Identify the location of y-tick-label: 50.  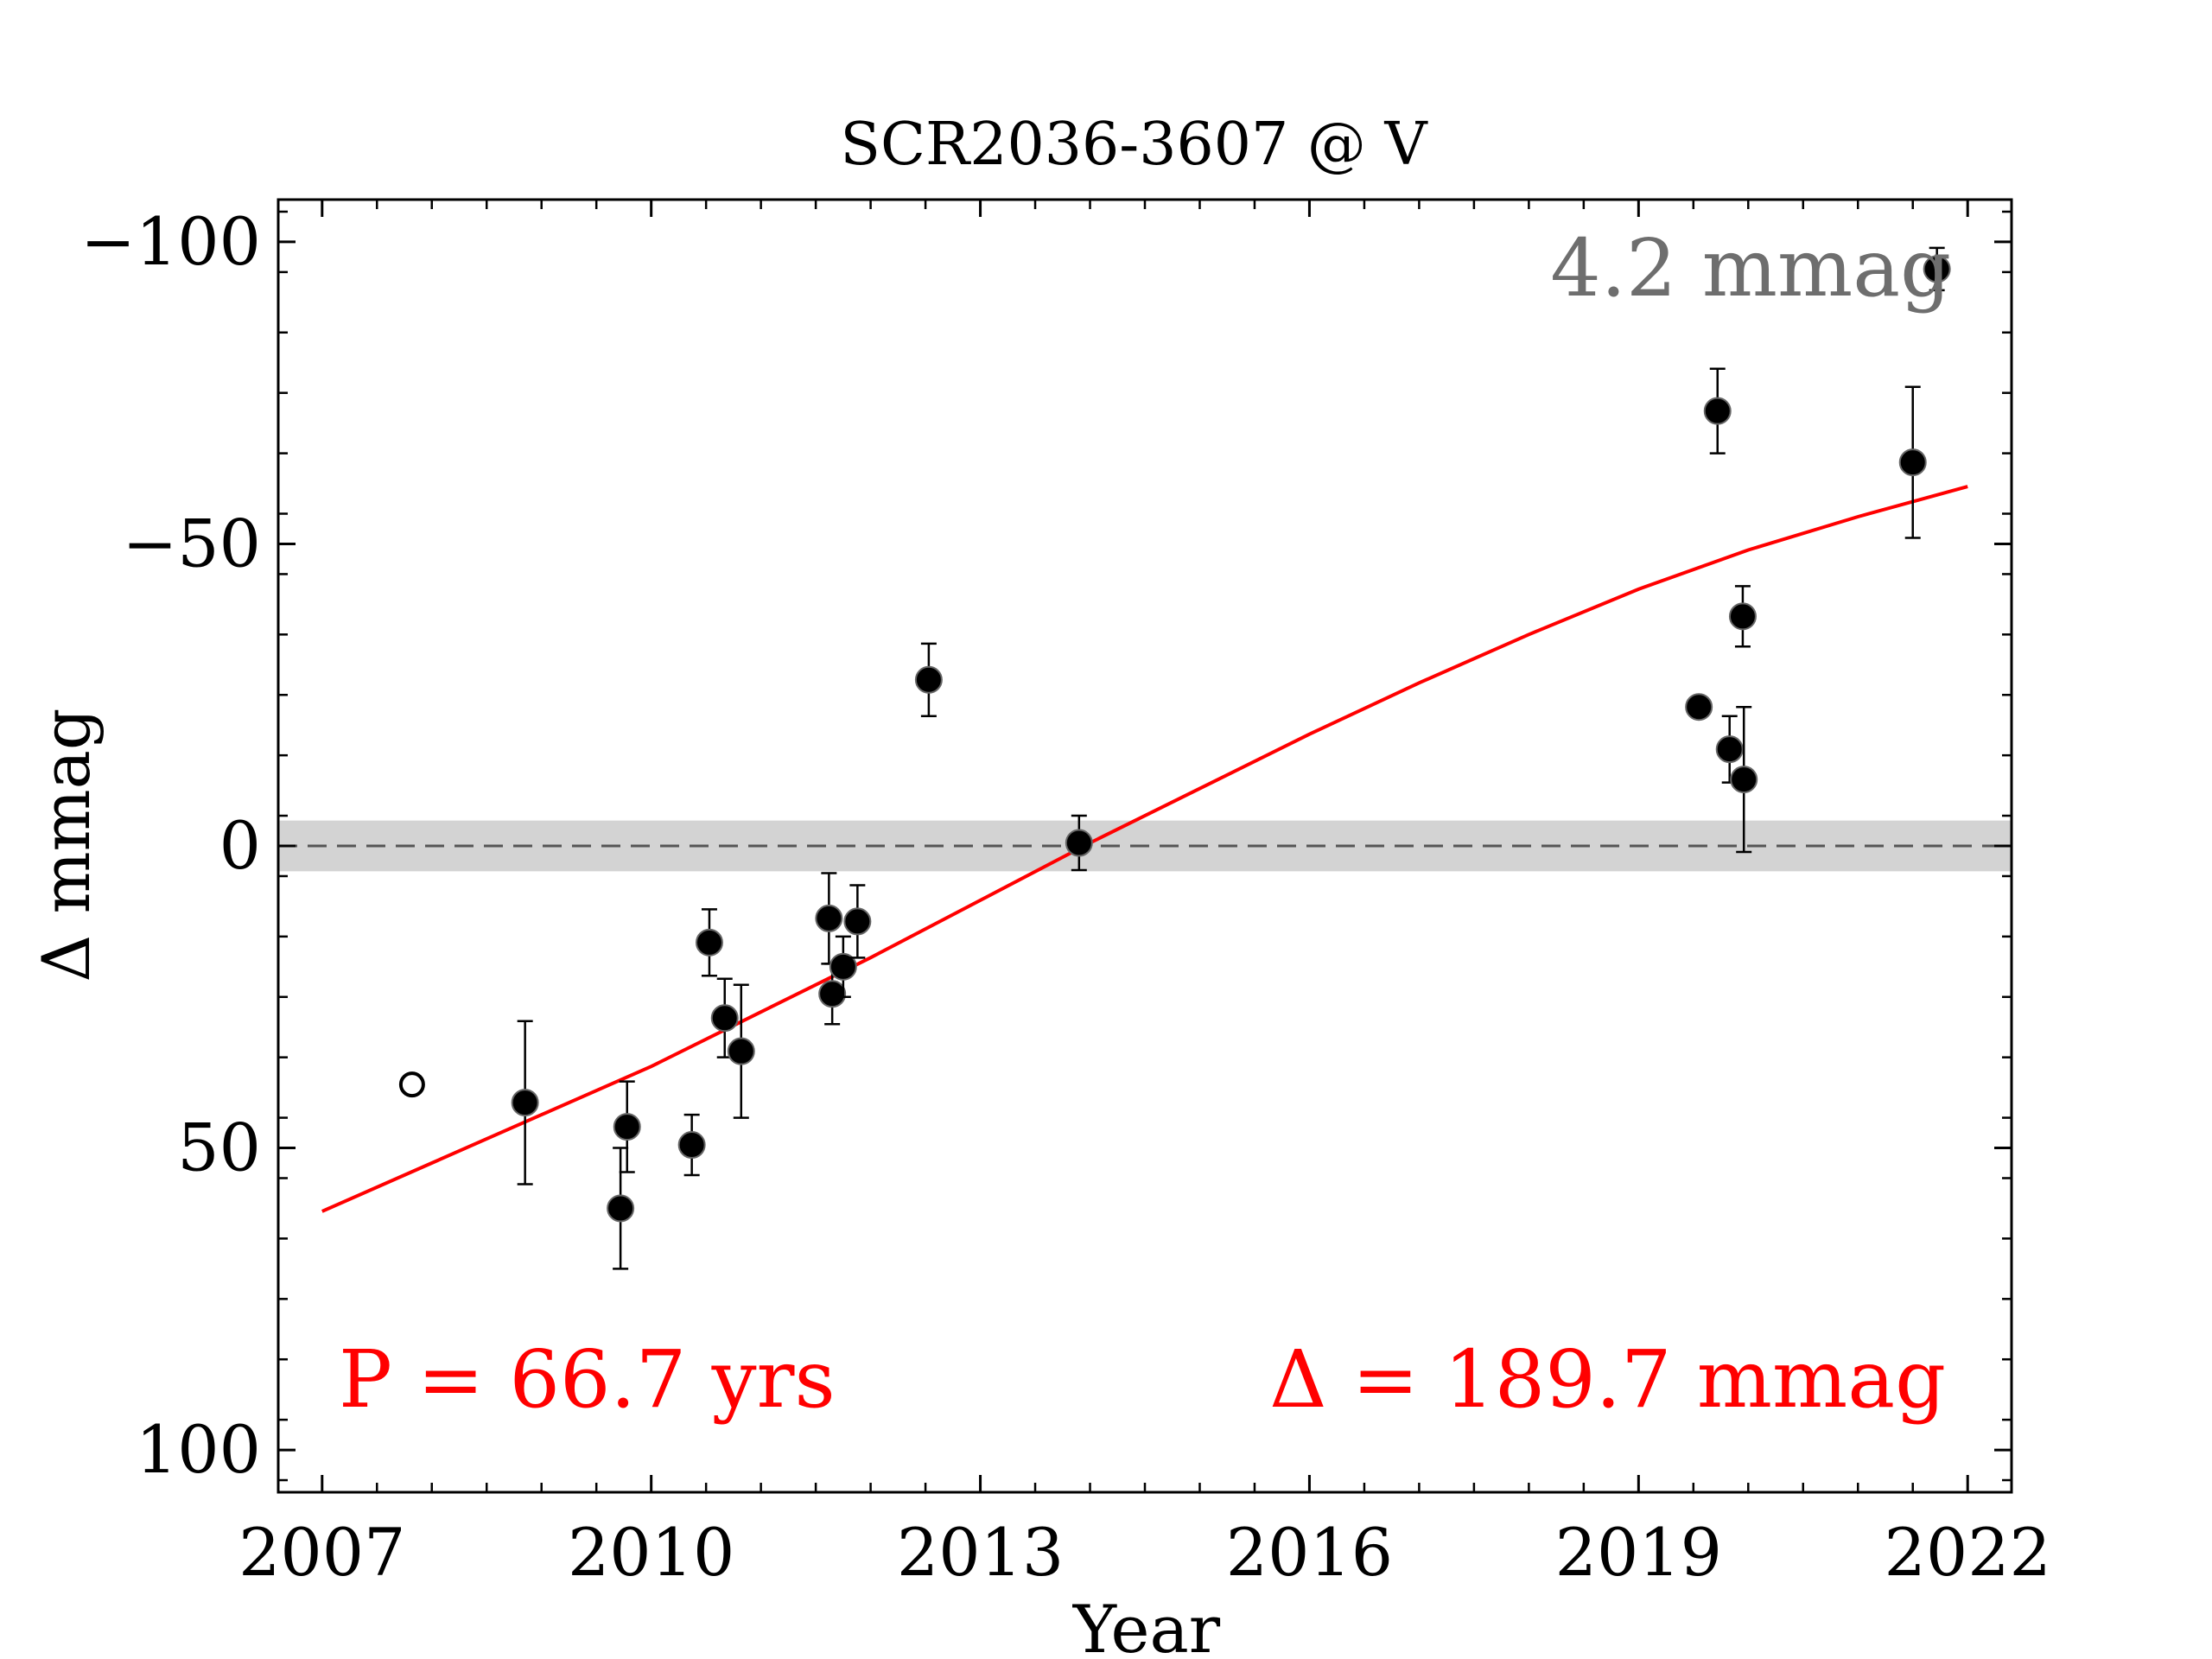
(219, 1147).